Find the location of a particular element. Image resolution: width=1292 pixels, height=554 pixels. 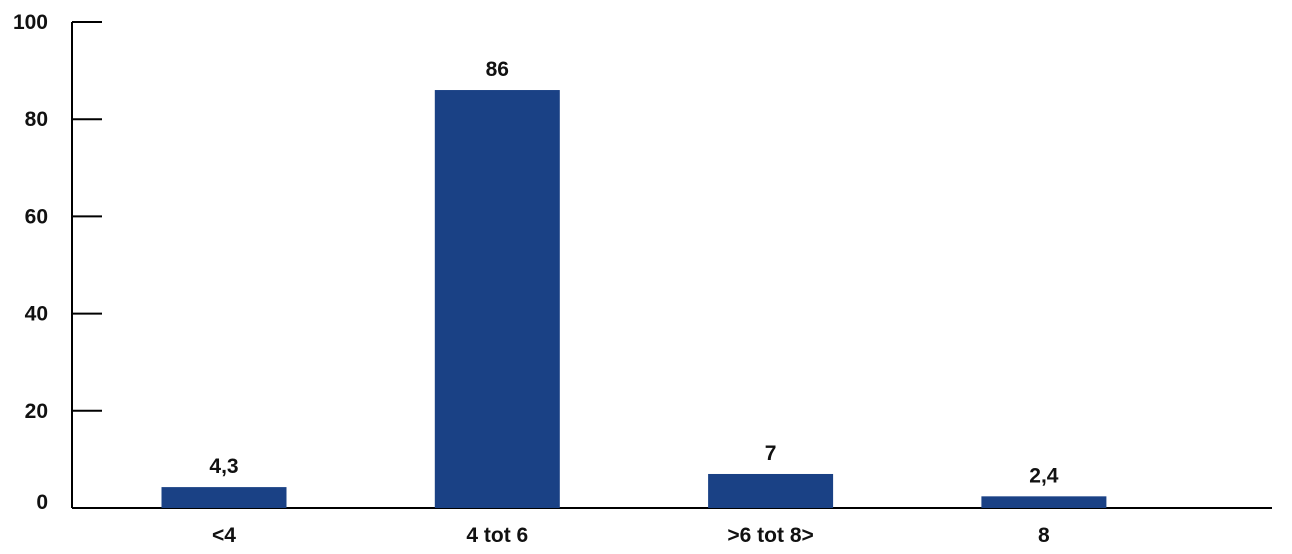

y-tick-label: 20 is located at coordinates (36, 411).